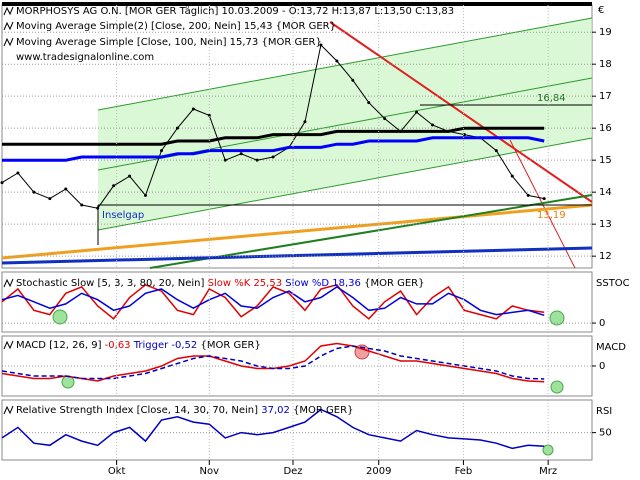 The height and width of the screenshot is (480, 640). What do you see at coordinates (604, 411) in the screenshot?
I see `panel-label: RSI` at bounding box center [604, 411].